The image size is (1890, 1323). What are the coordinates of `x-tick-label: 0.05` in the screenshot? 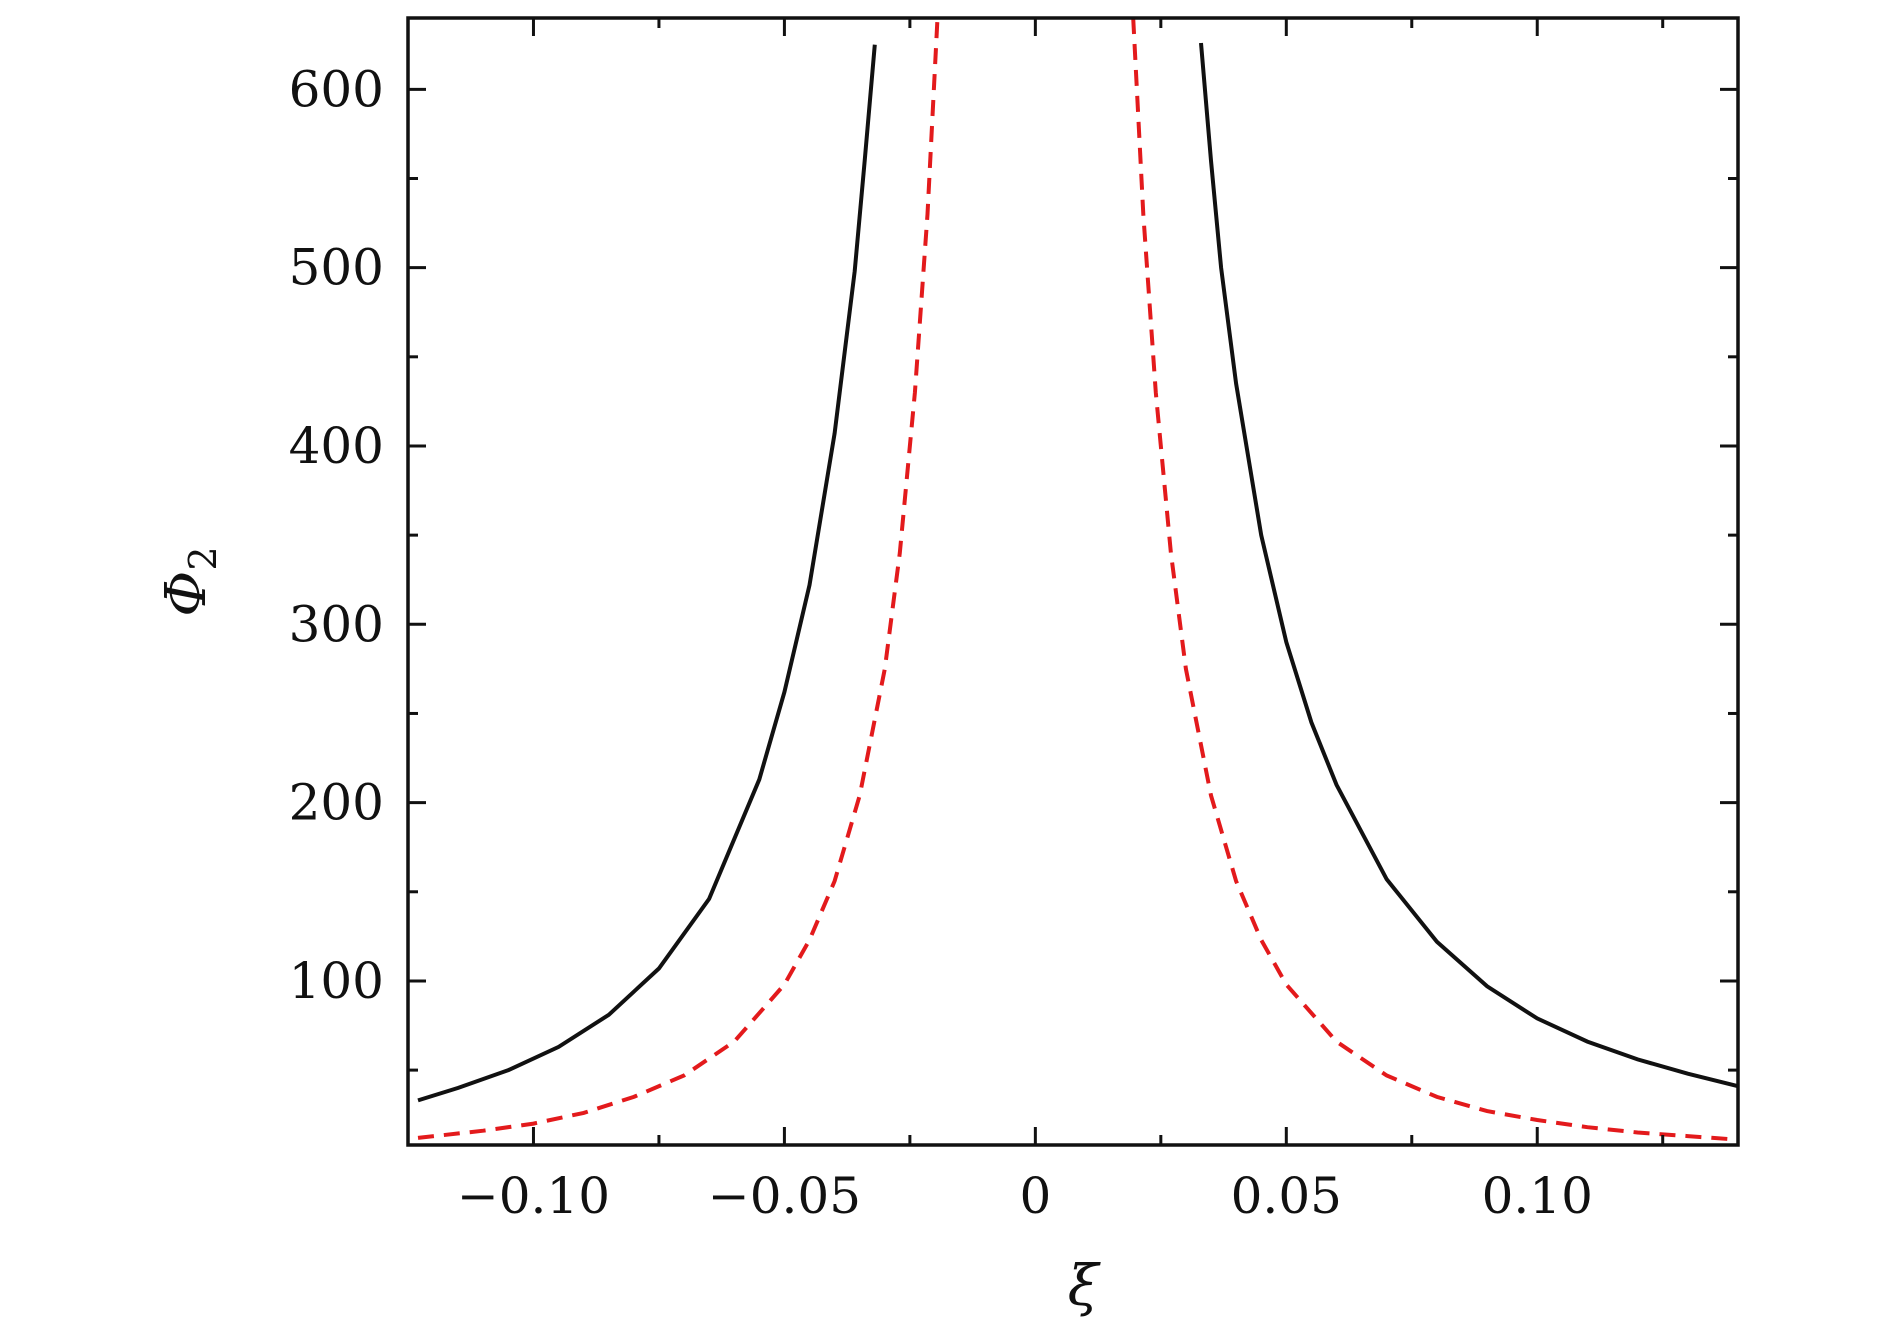 It's located at (1286, 1196).